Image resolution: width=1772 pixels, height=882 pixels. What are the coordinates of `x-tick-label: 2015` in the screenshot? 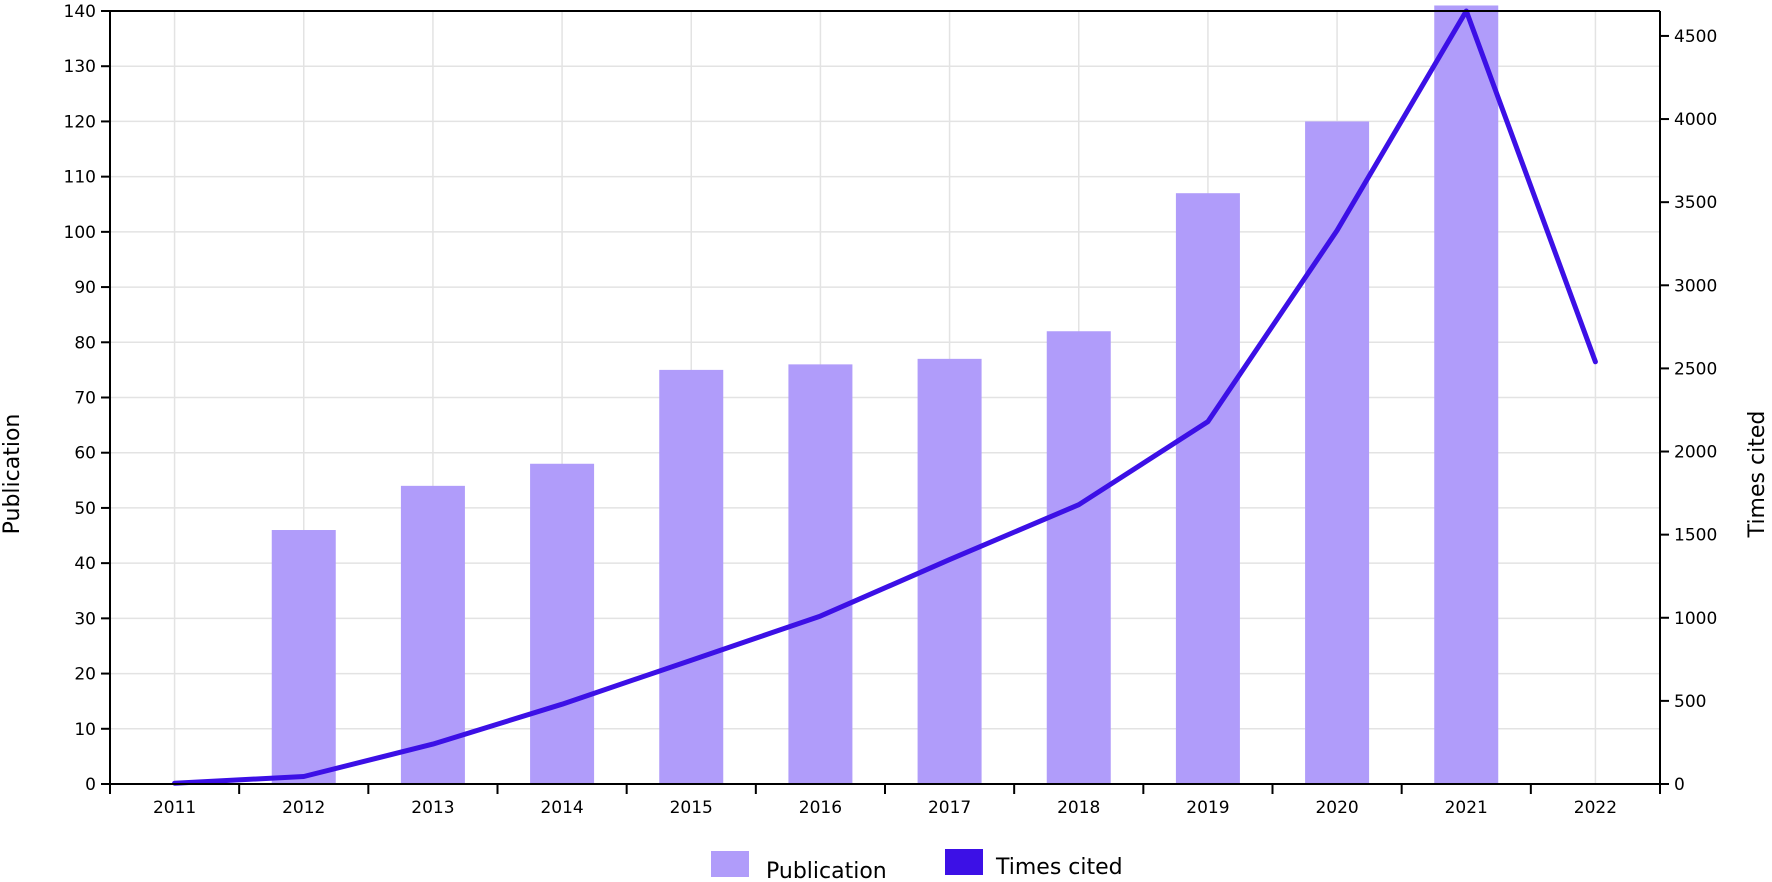 It's located at (691, 808).